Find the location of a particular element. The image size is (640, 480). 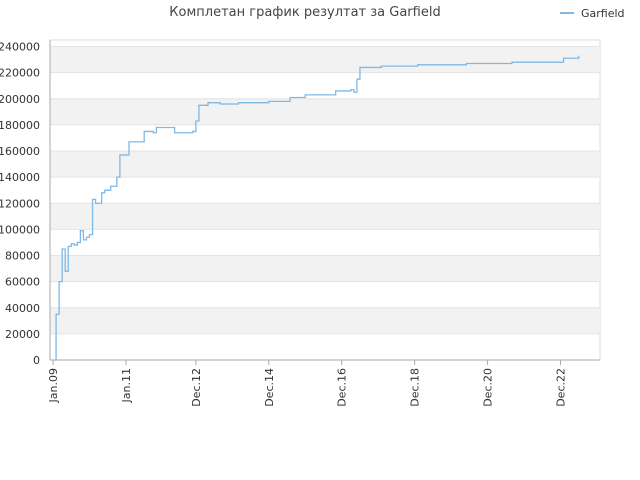

y-tick-label: 140000 is located at coordinates (20, 177).